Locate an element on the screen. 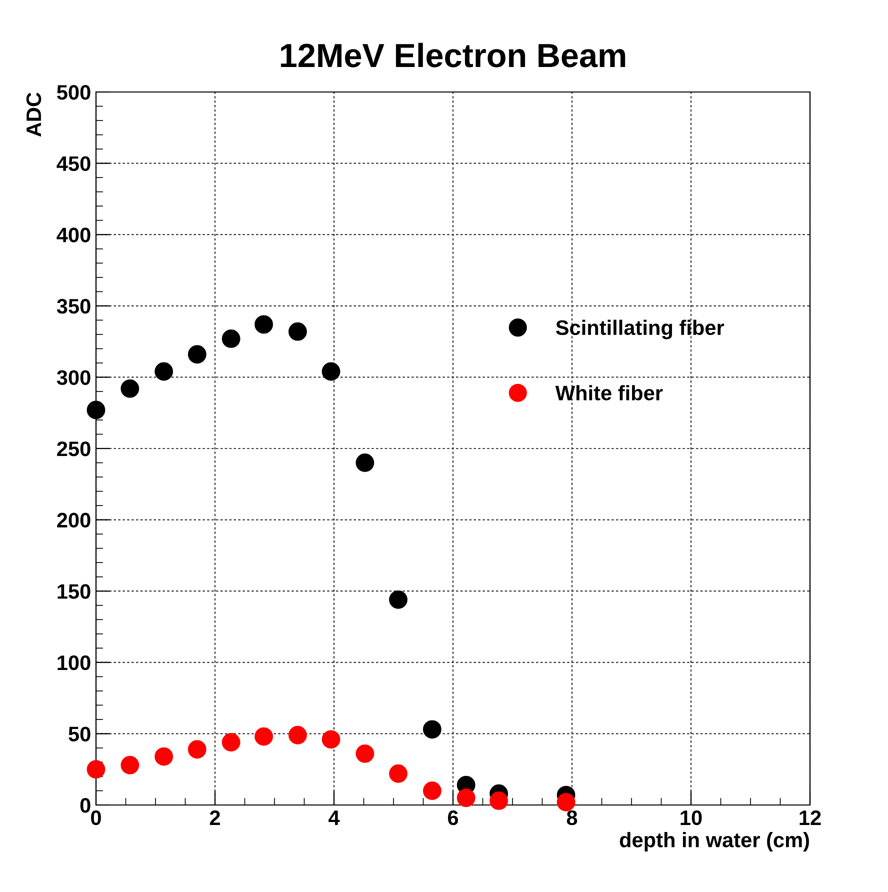 This screenshot has width=888, height=892. y-tick-label: 100 is located at coordinates (74, 662).